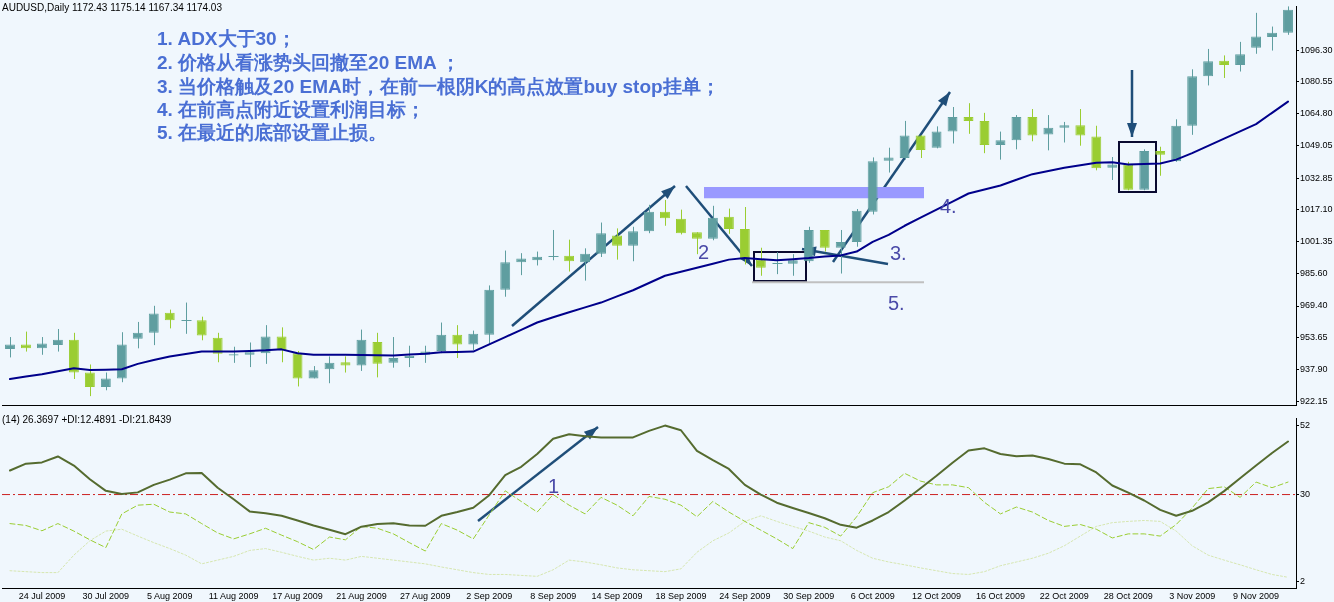 The width and height of the screenshot is (1334, 602). I want to click on x-tick-label: 30 Sep 2009, so click(809, 596).